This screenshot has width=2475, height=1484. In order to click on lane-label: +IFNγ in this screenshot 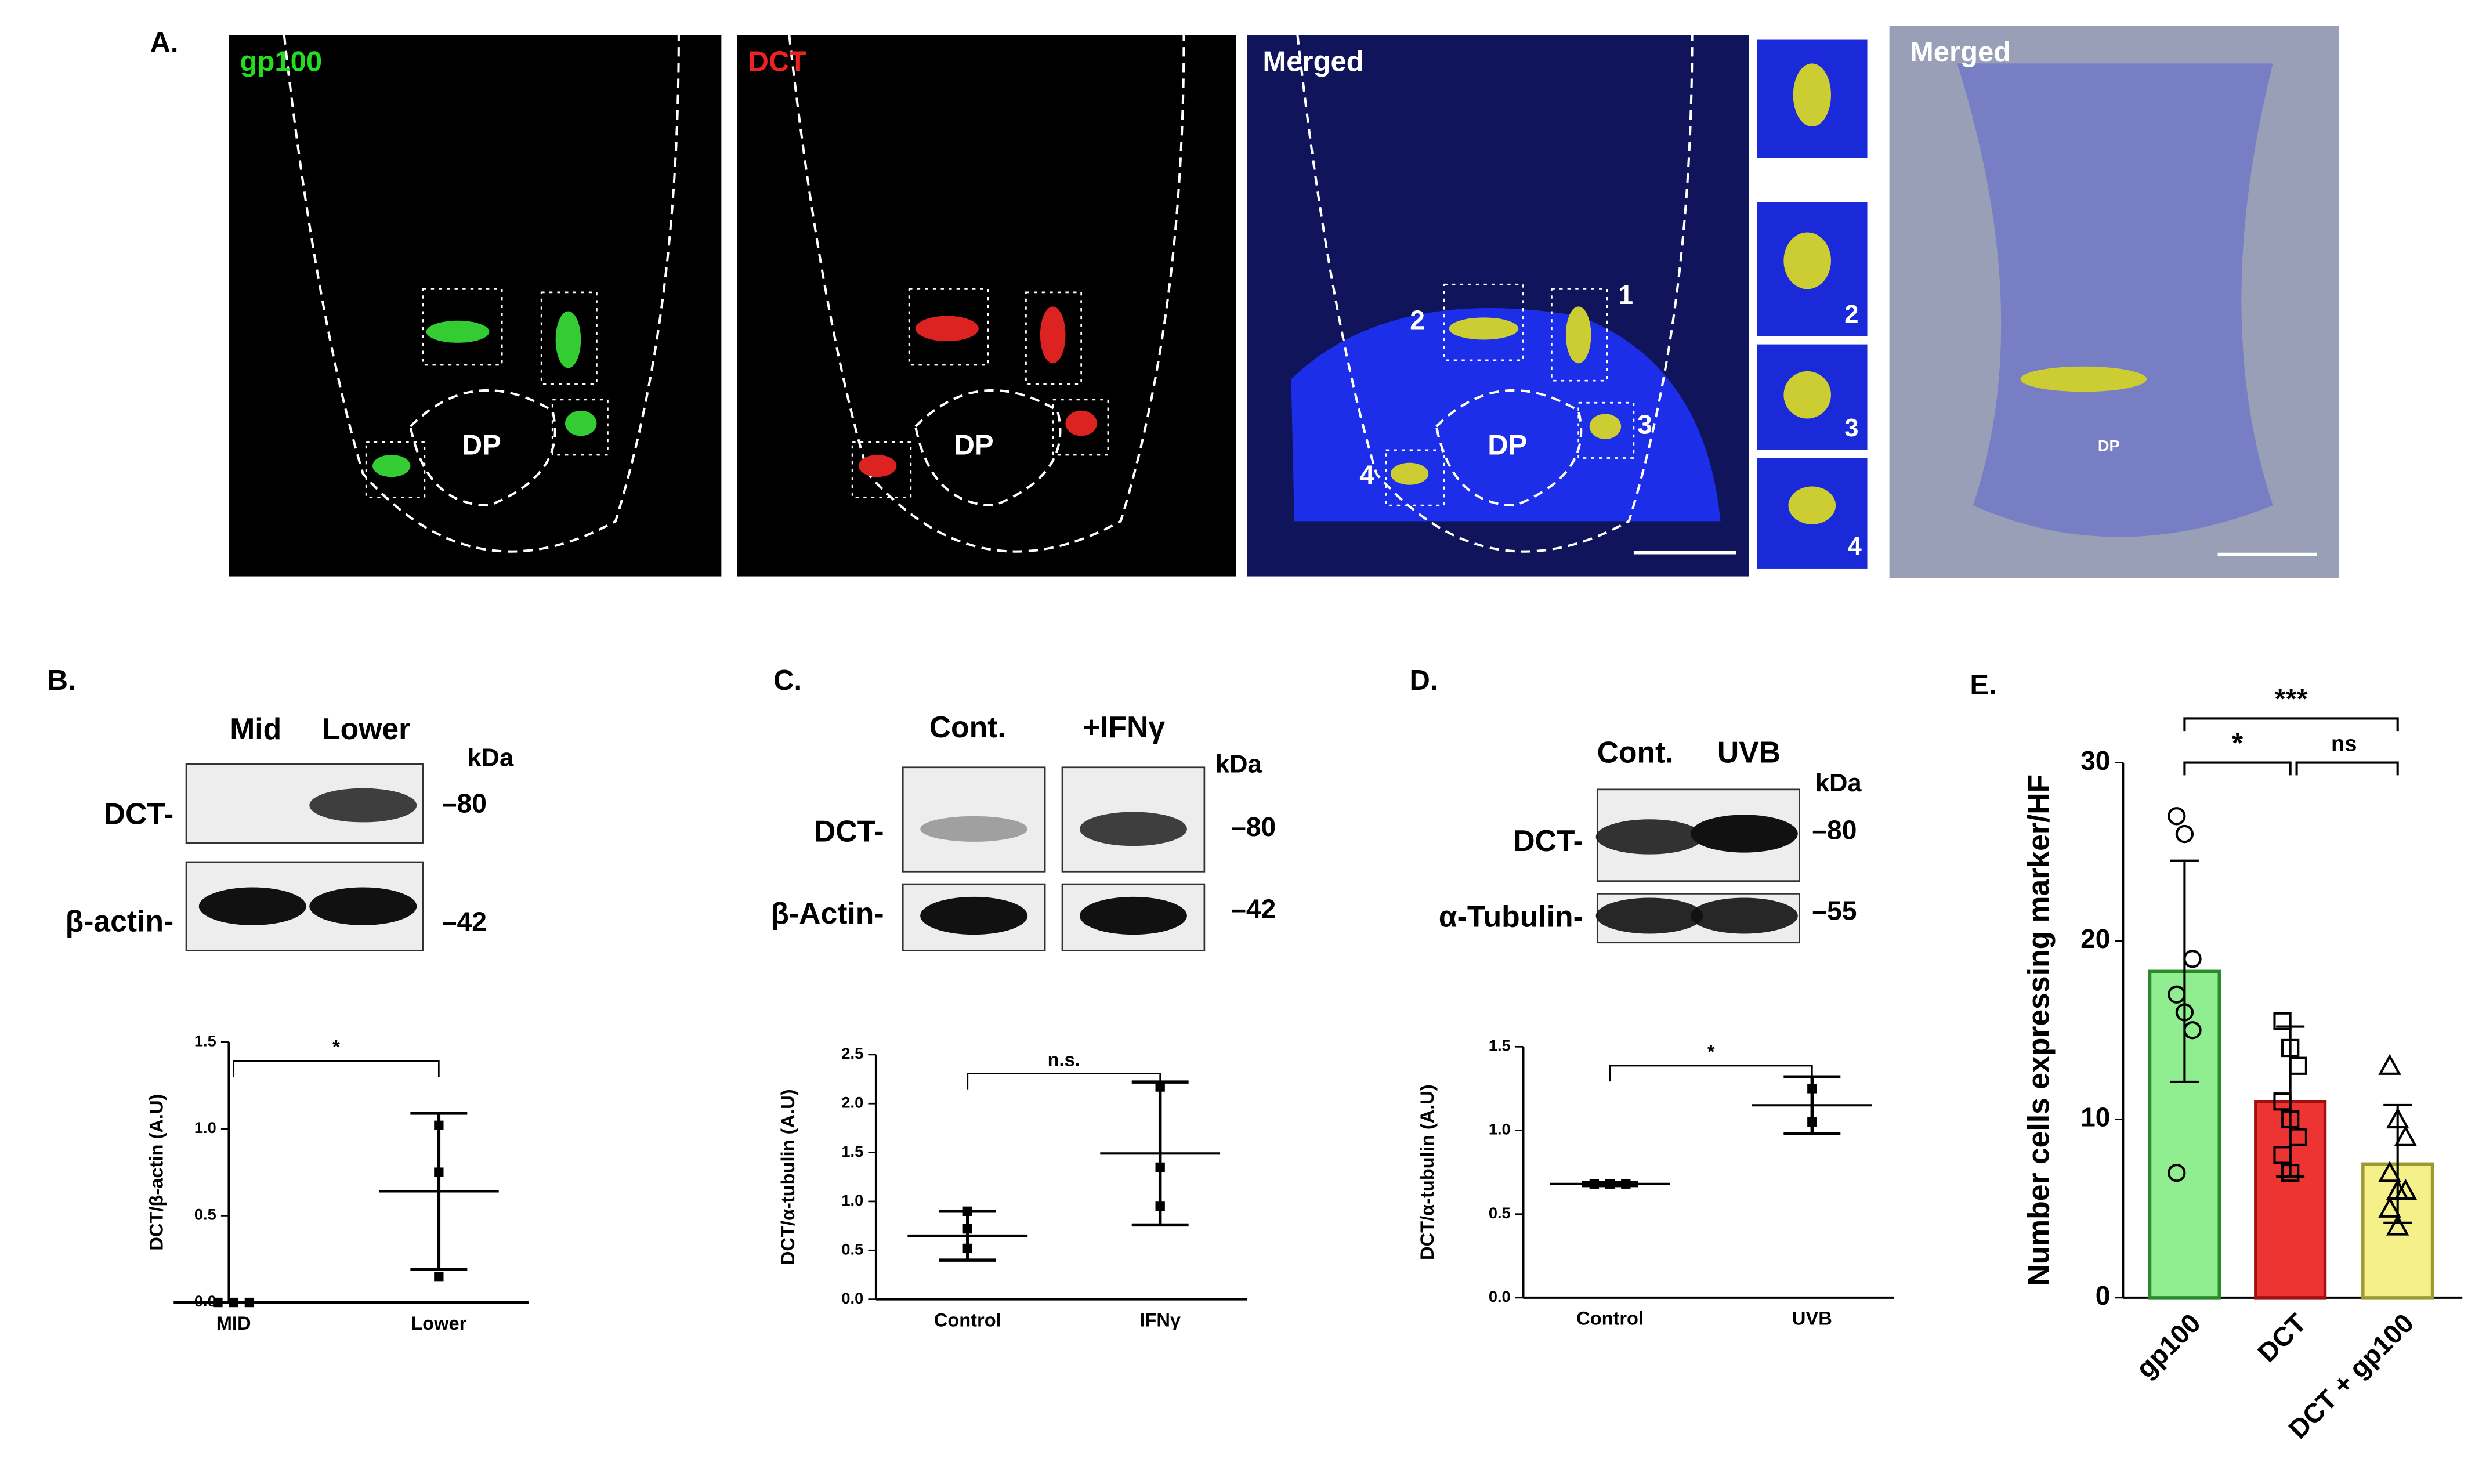, I will do `click(1124, 727)`.